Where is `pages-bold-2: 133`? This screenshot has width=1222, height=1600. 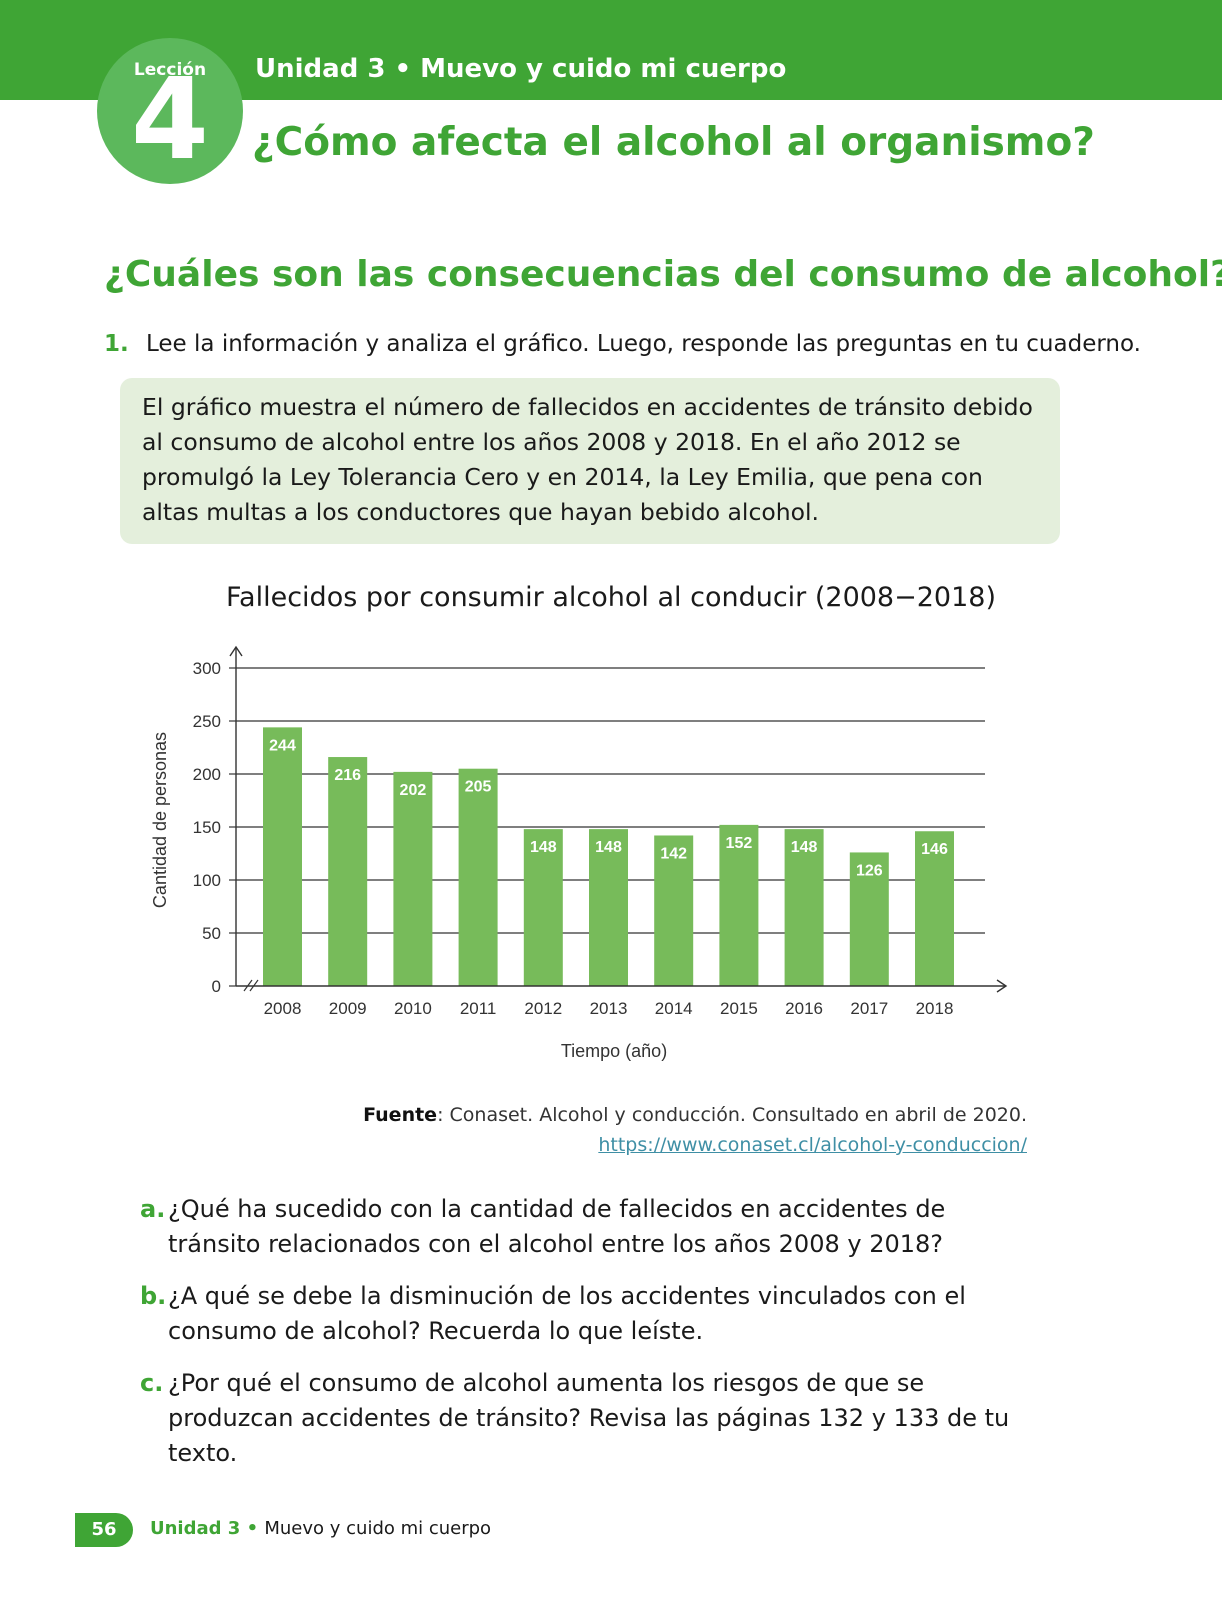 pages-bold-2: 133 is located at coordinates (916, 1418).